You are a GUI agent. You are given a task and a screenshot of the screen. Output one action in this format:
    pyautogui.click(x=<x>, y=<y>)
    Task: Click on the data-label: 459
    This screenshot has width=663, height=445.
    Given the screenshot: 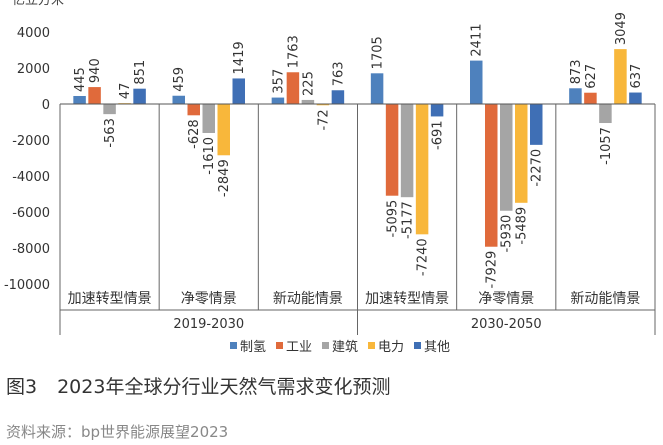 What is the action you would take?
    pyautogui.click(x=179, y=79)
    